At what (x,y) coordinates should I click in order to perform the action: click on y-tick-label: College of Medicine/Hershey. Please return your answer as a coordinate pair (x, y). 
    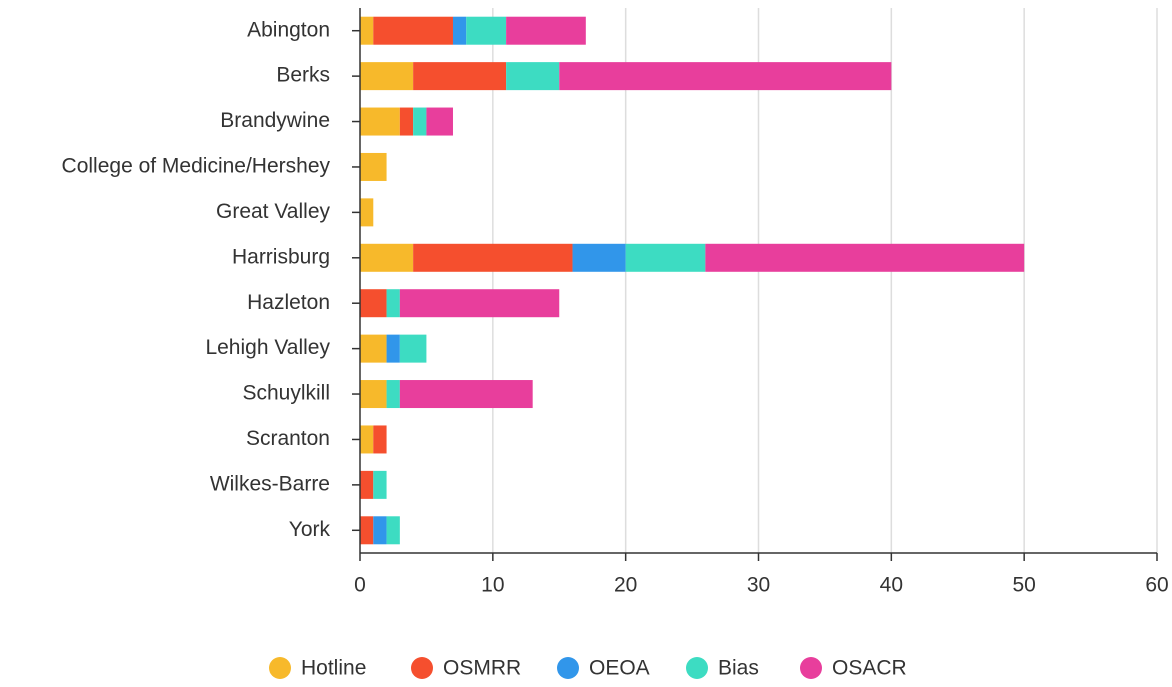
    Looking at the image, I should click on (196, 166).